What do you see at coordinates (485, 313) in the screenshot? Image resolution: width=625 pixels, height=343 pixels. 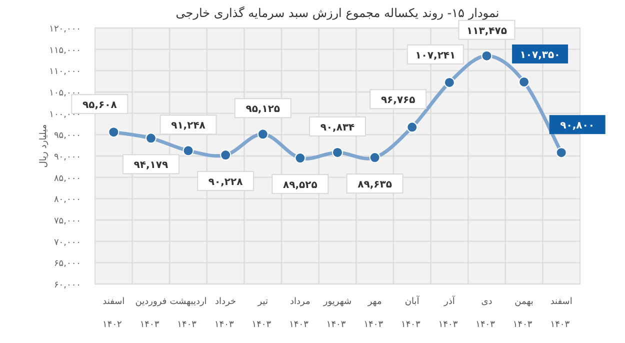 I see `category-label: دی ۱۴۰۳` at bounding box center [485, 313].